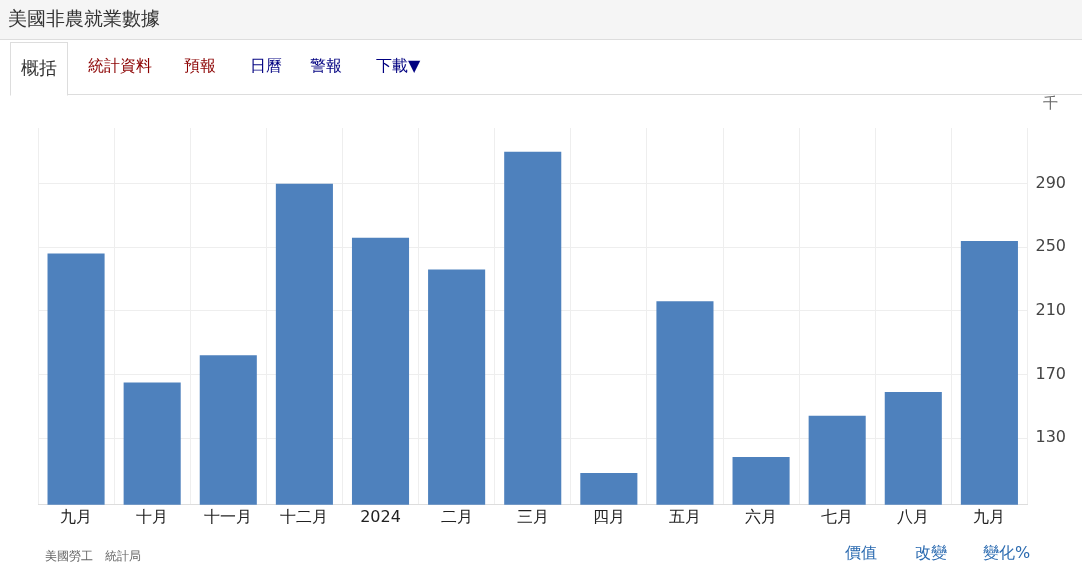  What do you see at coordinates (1051, 246) in the screenshot?
I see `y-tick-label: 250` at bounding box center [1051, 246].